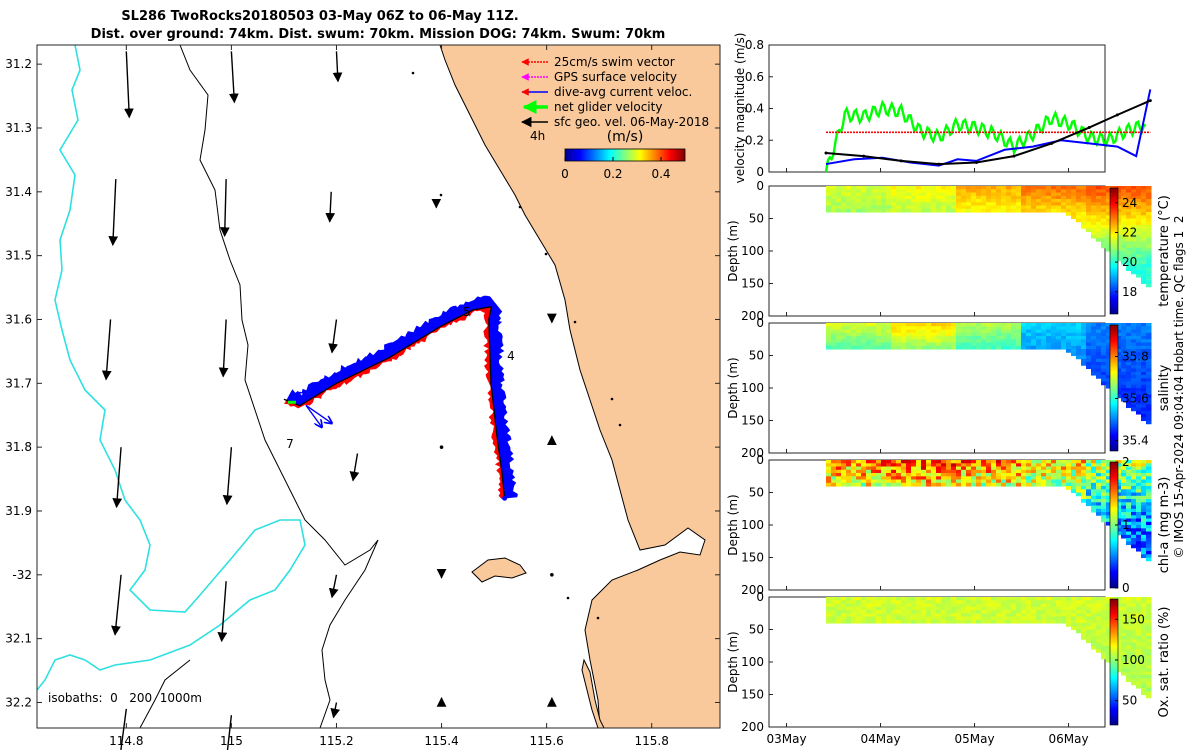 The height and width of the screenshot is (750, 1200). What do you see at coordinates (124, 729) in the screenshot?
I see `geo-vector` at bounding box center [124, 729].